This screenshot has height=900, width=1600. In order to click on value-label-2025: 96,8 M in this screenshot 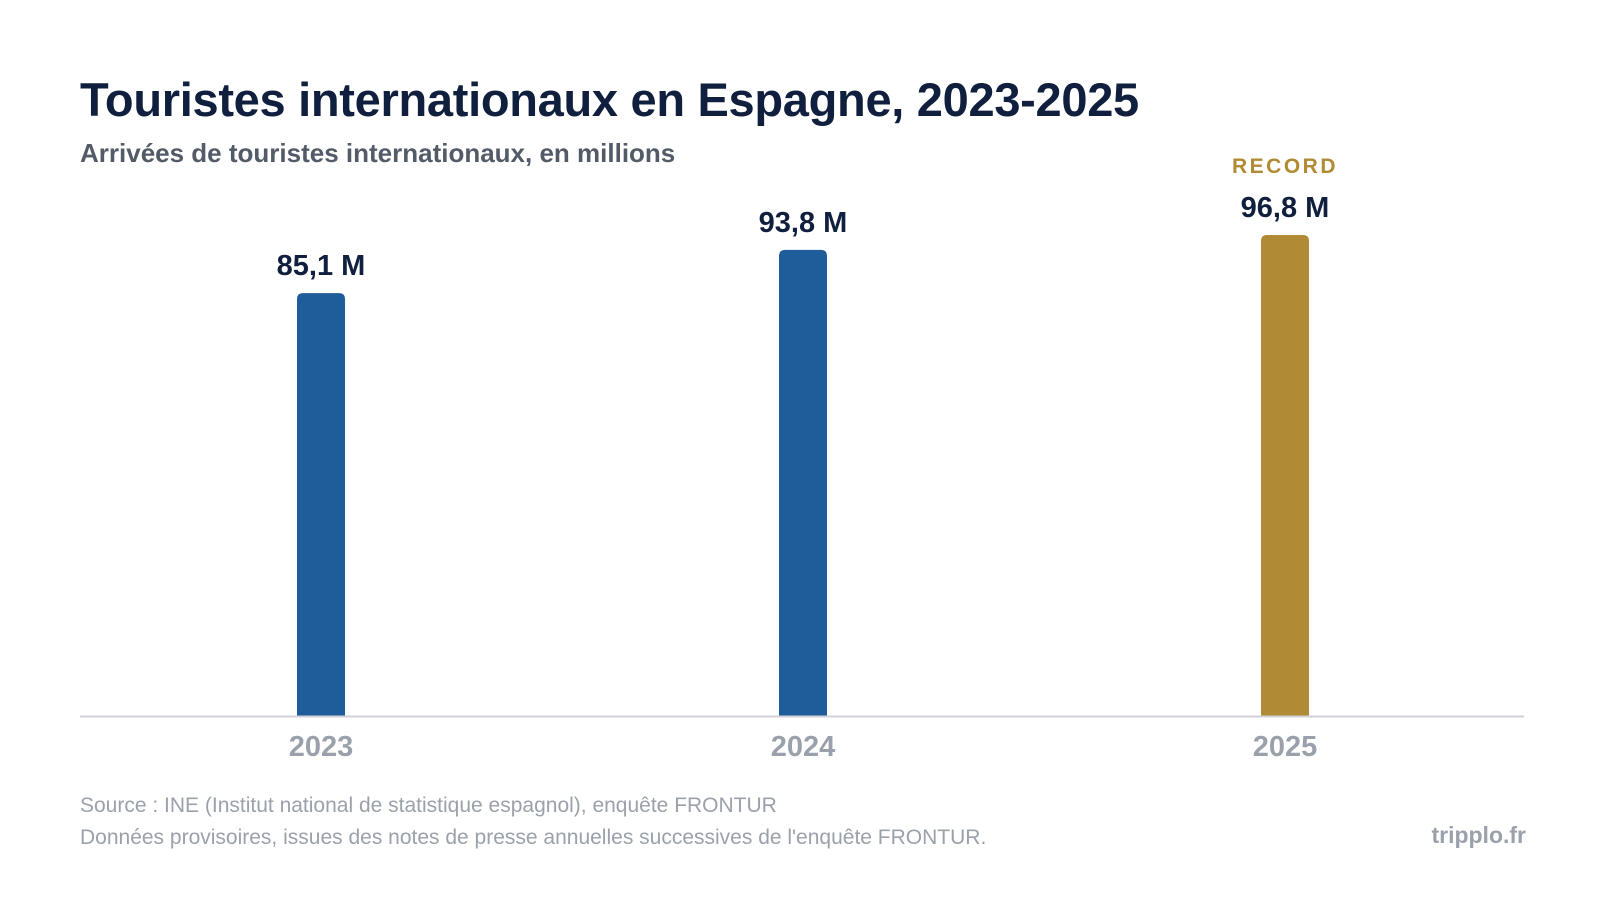, I will do `click(1285, 208)`.